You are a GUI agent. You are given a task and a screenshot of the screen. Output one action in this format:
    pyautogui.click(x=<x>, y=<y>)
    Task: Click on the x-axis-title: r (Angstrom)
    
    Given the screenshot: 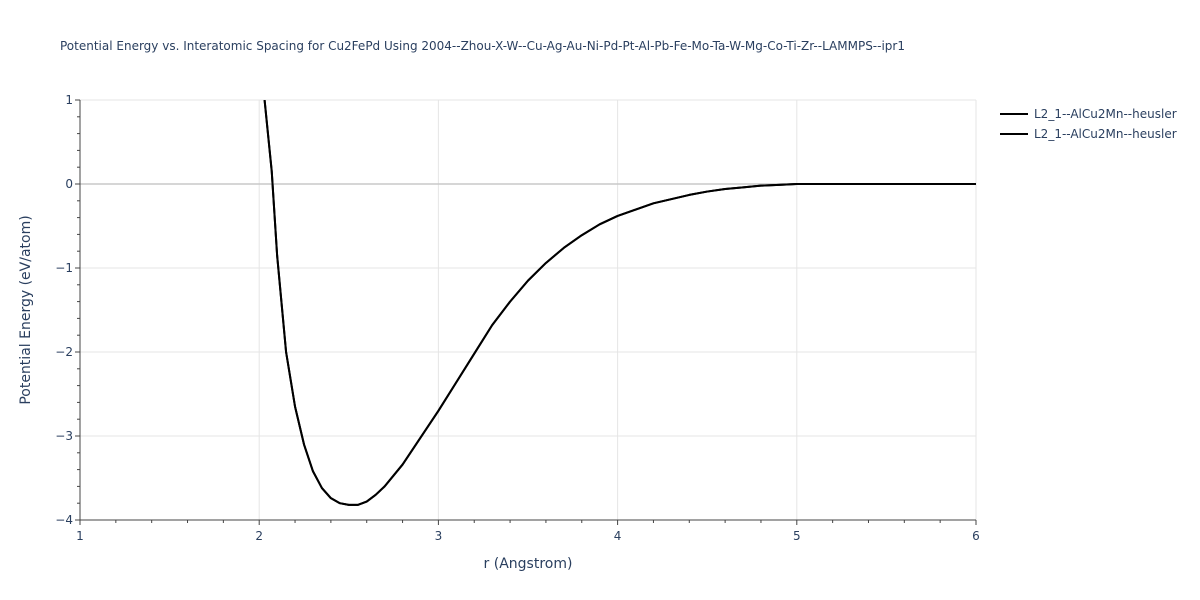 What is the action you would take?
    pyautogui.click(x=528, y=564)
    